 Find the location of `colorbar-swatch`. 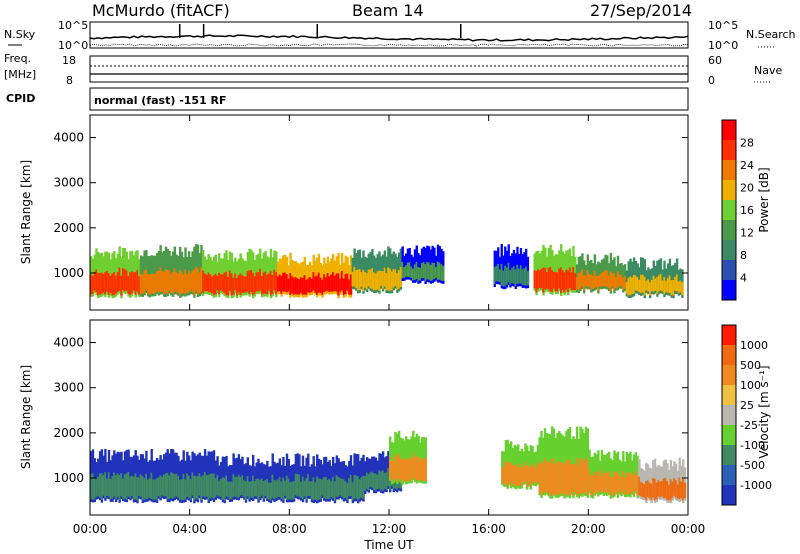

colorbar-swatch is located at coordinates (729, 375).